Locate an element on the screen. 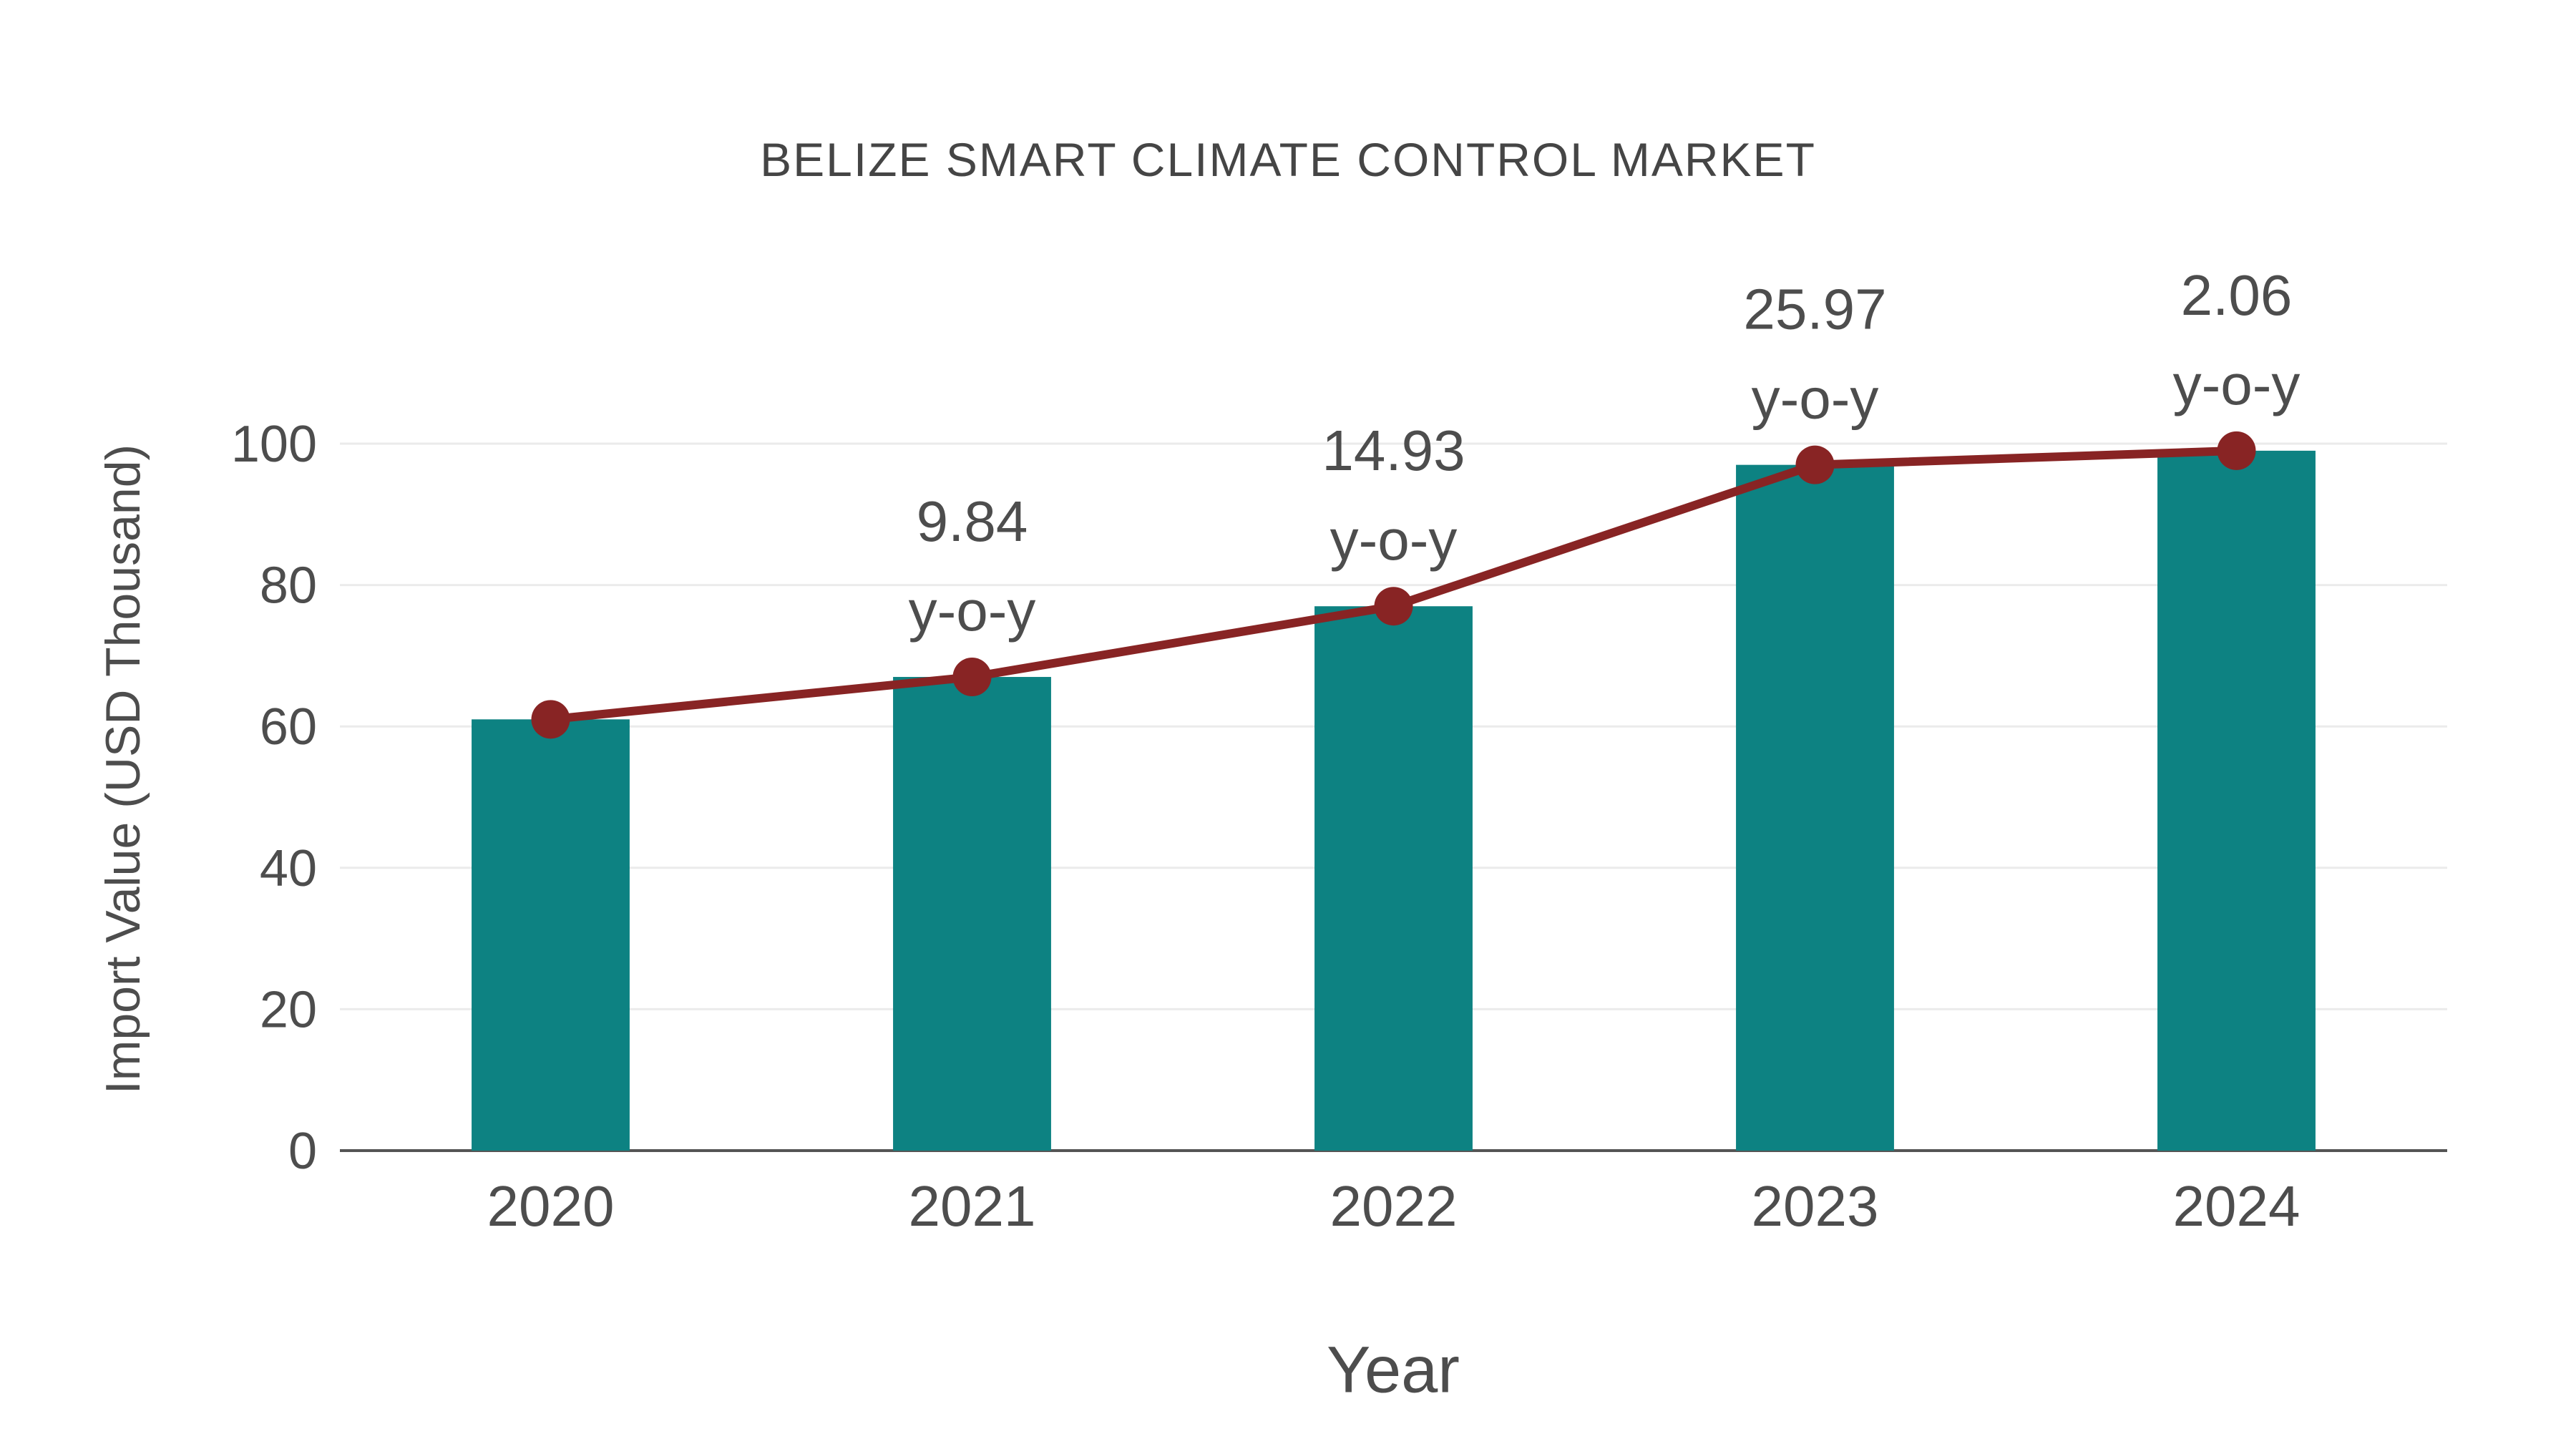 The height and width of the screenshot is (1449, 2576). data-point-marker-2021 is located at coordinates (972, 677).